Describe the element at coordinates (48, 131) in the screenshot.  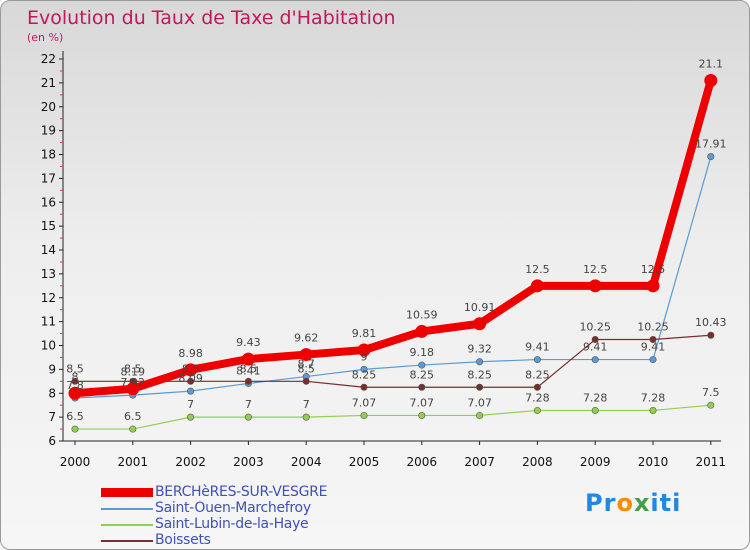
I see `y-tick-label: 19` at that location.